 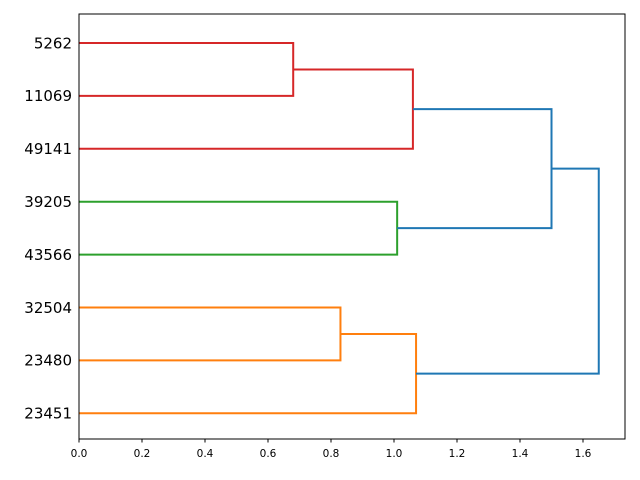 What do you see at coordinates (520, 454) in the screenshot?
I see `x-tick-label: 1.4` at bounding box center [520, 454].